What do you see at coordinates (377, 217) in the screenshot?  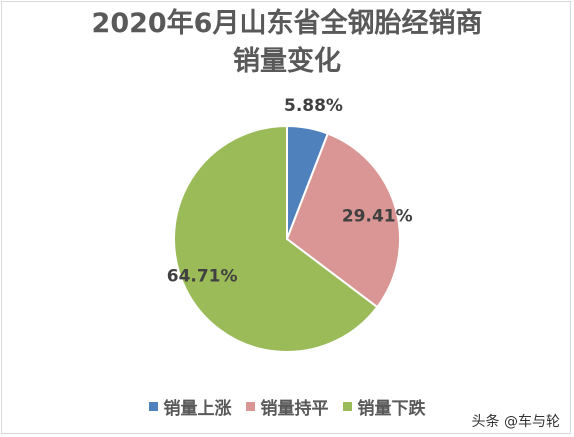 I see `data-label-flat: 29.41%` at bounding box center [377, 217].